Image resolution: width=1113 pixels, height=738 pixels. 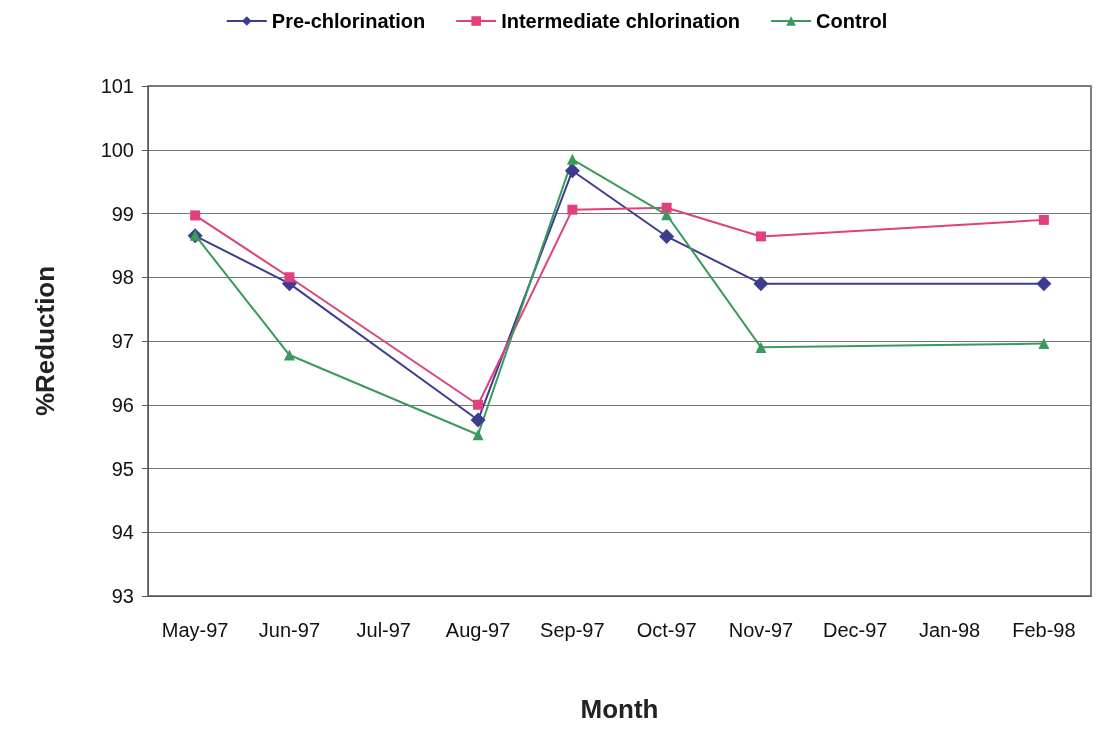 What do you see at coordinates (289, 630) in the screenshot?
I see `x-tick-label: Jun-97` at bounding box center [289, 630].